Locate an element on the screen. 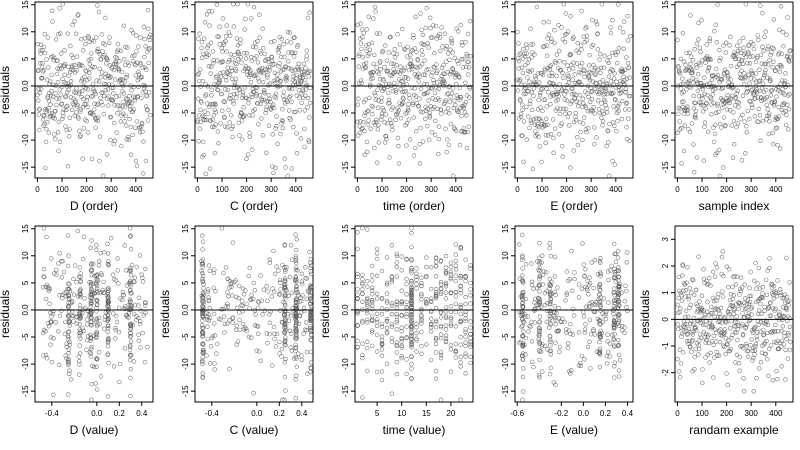  x-tick-label: 0.0 is located at coordinates (257, 413).